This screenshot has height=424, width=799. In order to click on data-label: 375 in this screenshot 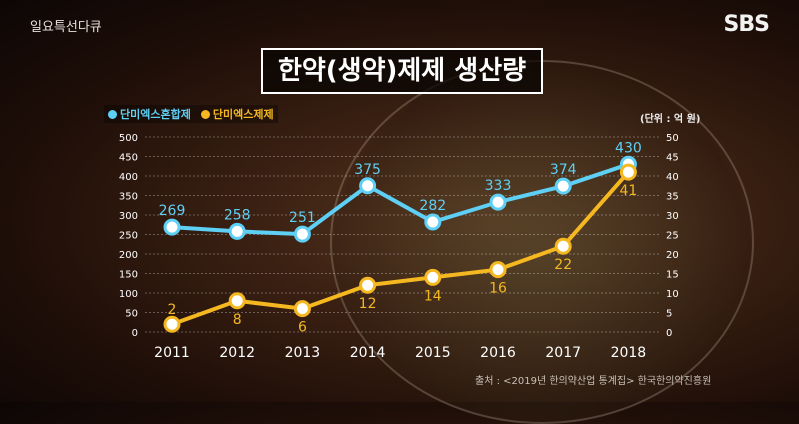, I will do `click(367, 170)`.